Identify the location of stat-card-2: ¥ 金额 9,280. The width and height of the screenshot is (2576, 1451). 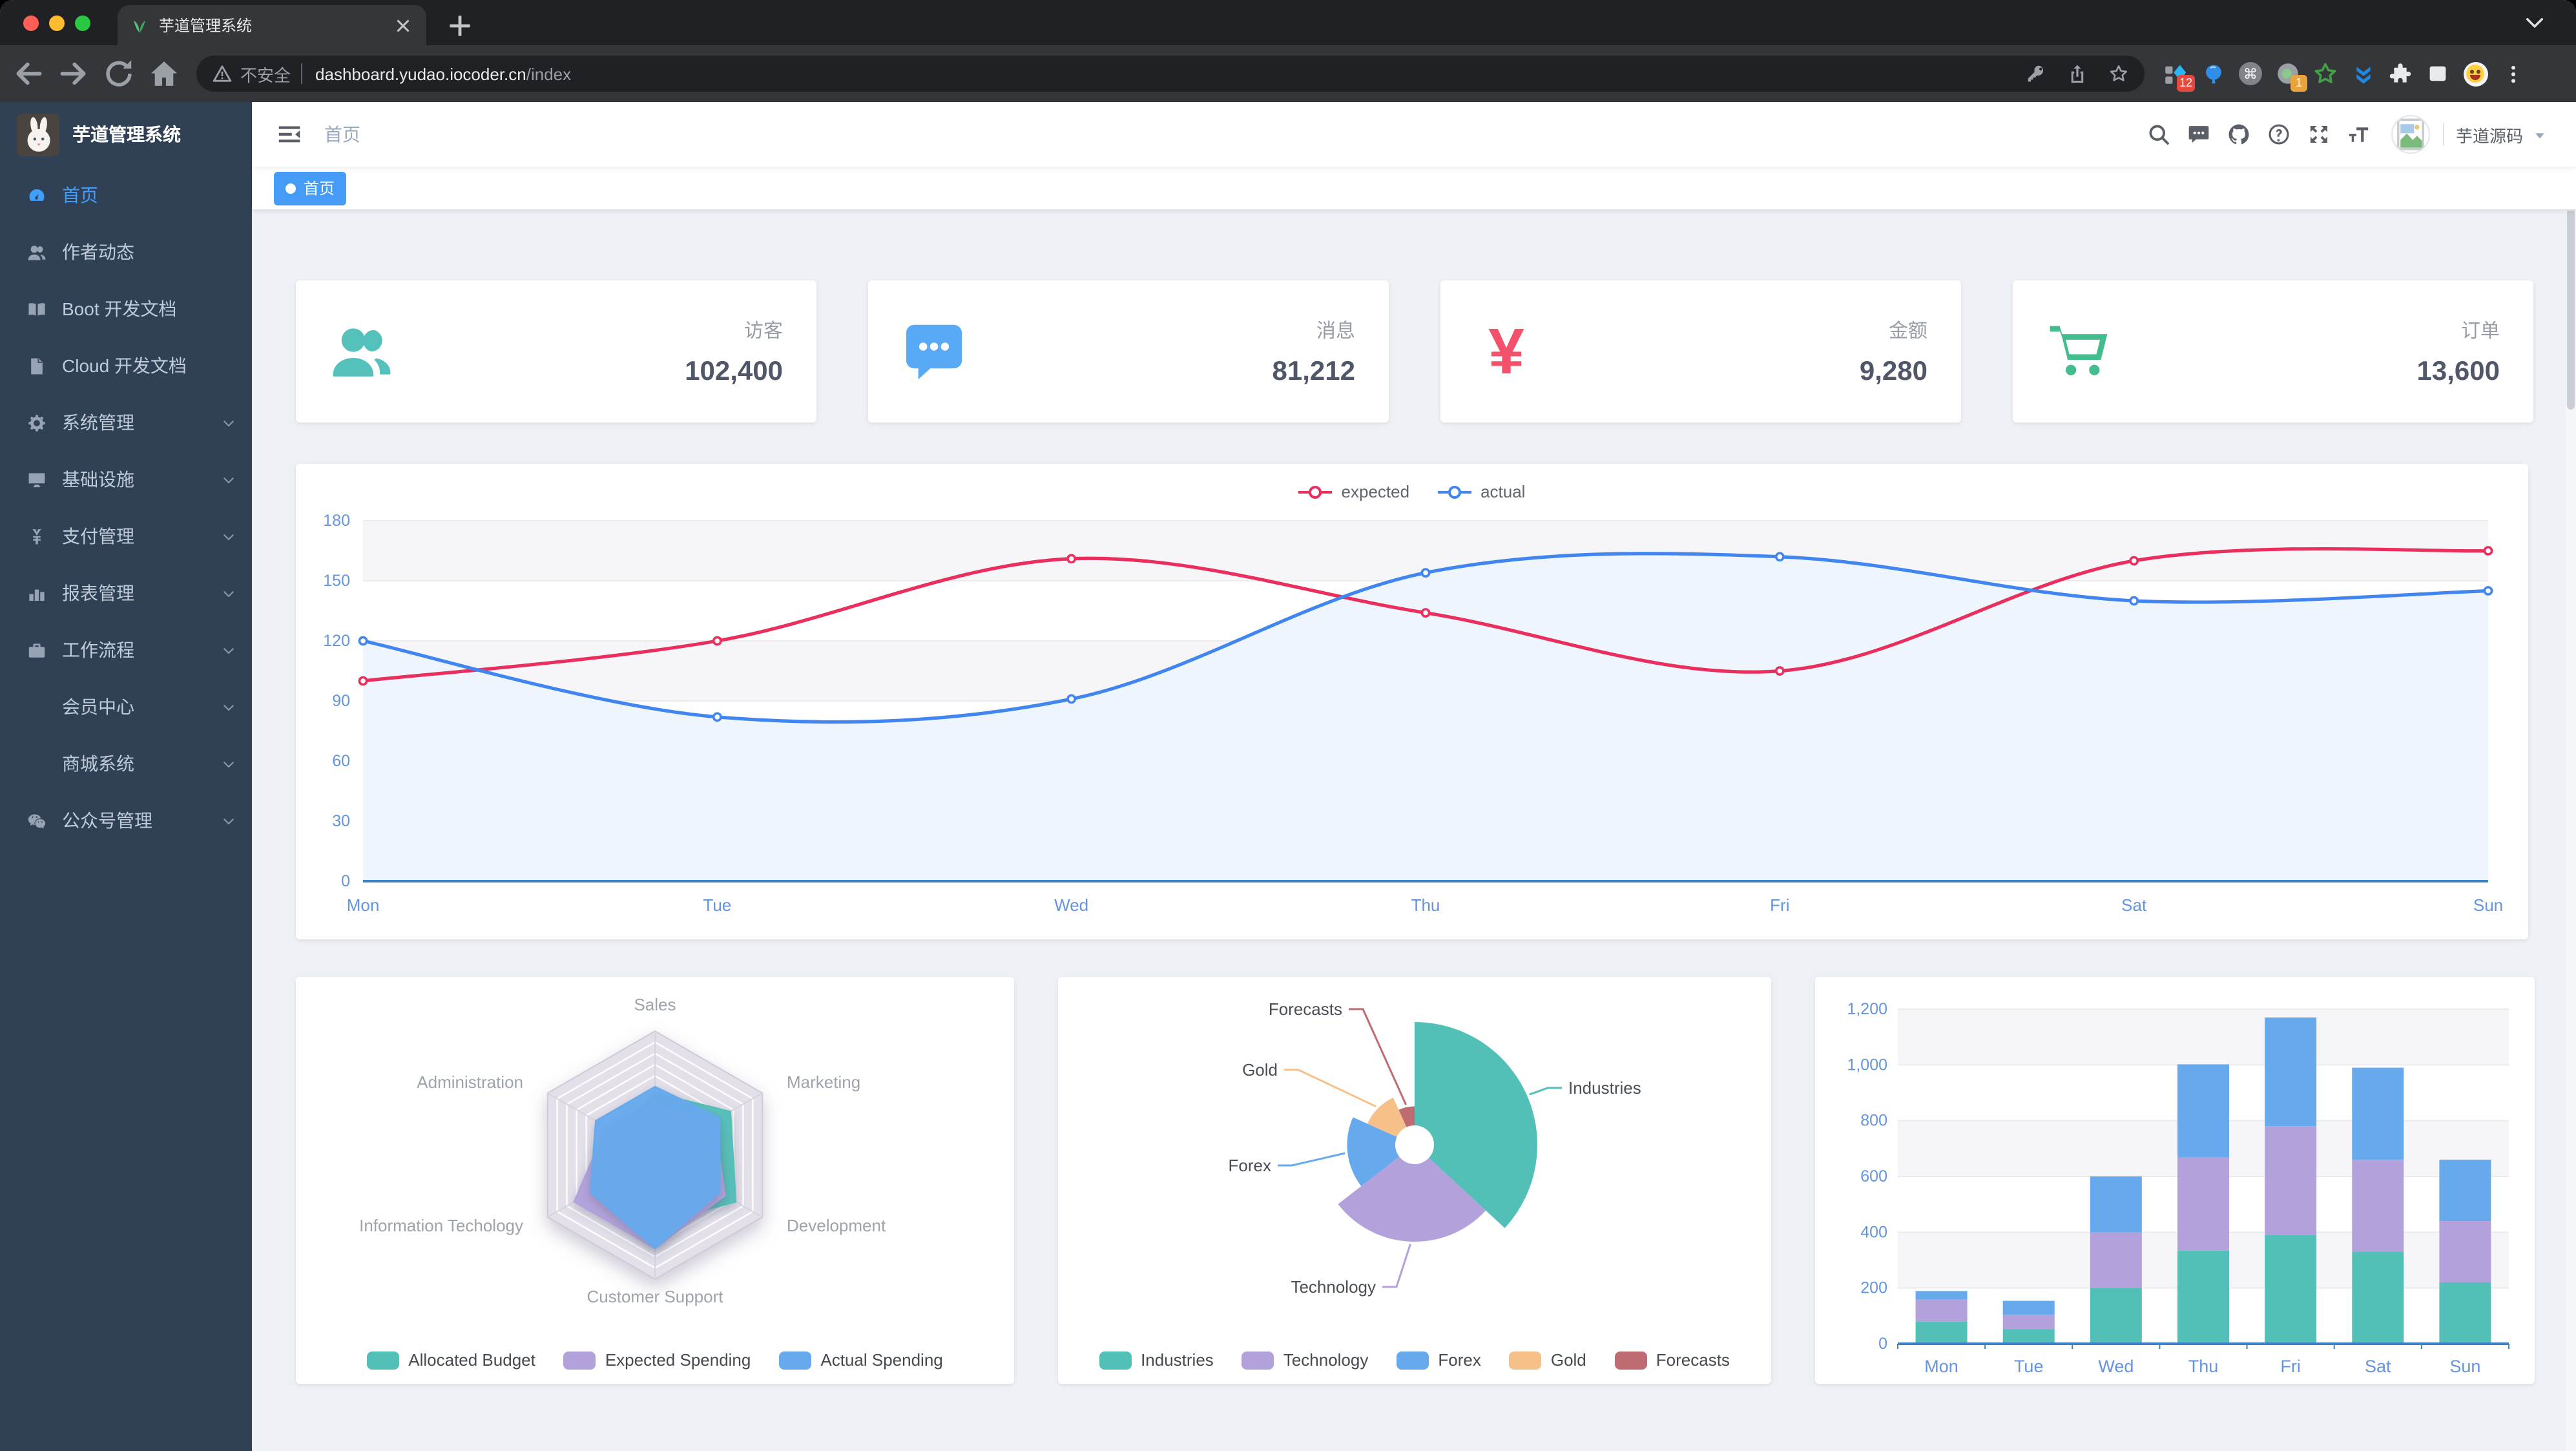
(1700, 351).